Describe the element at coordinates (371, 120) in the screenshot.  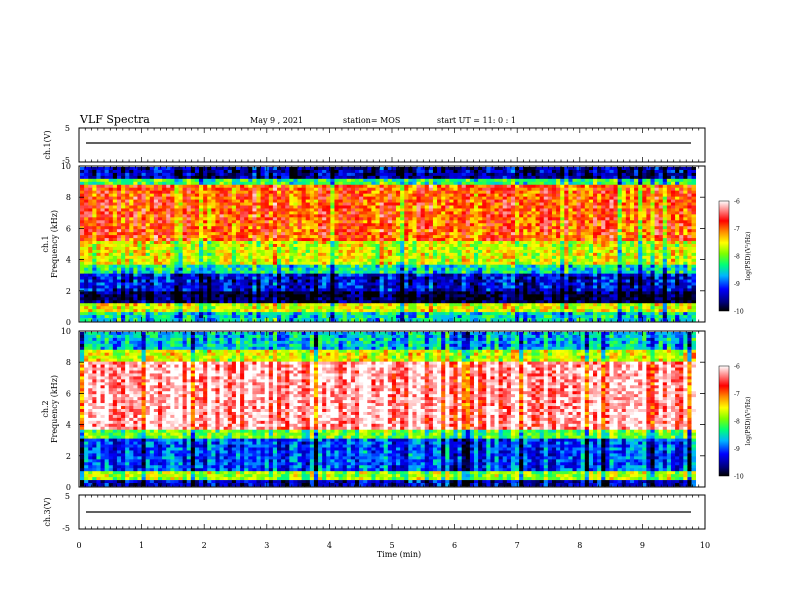
I see `station-label: station= MOS` at that location.